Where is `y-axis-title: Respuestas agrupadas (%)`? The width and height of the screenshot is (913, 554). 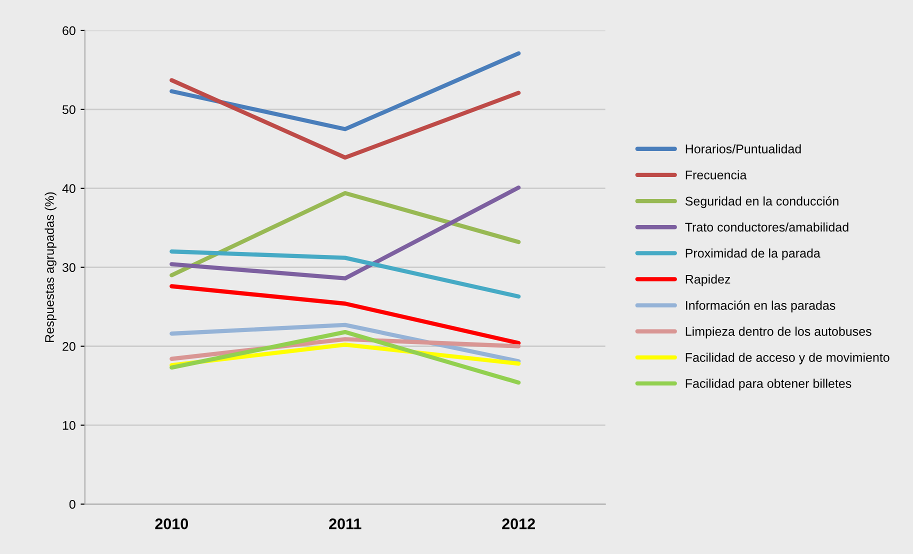
y-axis-title: Respuestas agrupadas (%) is located at coordinates (50, 267).